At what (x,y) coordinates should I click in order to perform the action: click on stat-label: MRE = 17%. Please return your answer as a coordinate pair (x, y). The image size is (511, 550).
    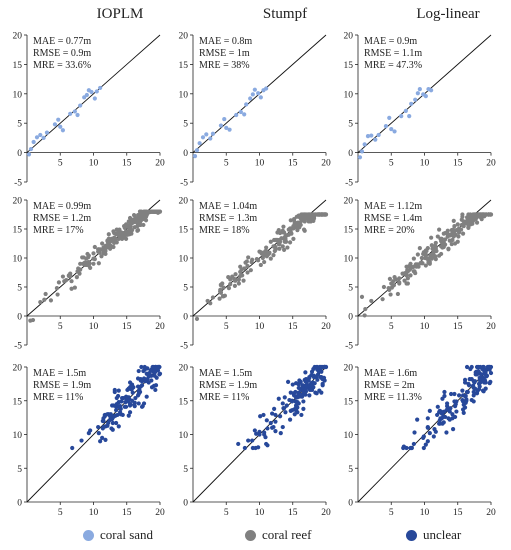
    Looking at the image, I should click on (58, 230).